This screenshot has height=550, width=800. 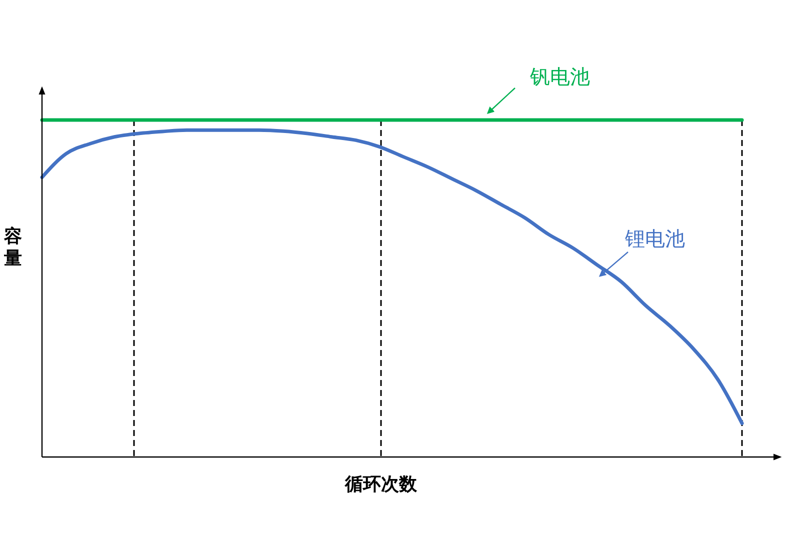 What do you see at coordinates (381, 484) in the screenshot?
I see `x-axis-title: 循环次数` at bounding box center [381, 484].